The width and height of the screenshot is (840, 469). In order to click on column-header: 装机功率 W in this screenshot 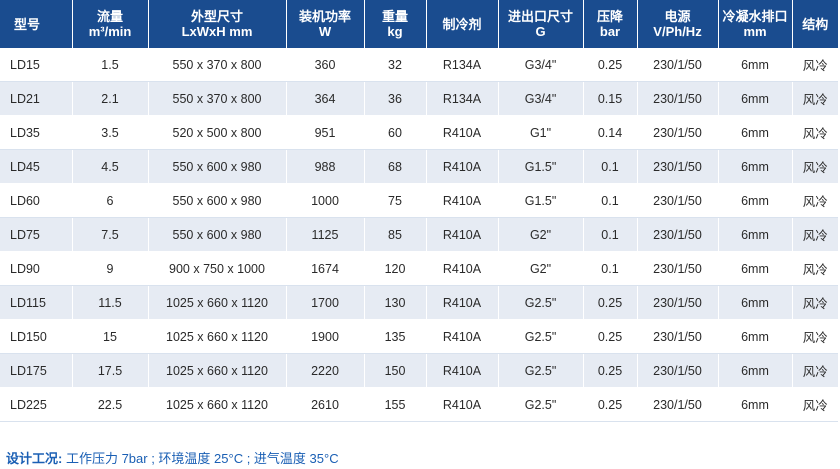, I will do `click(325, 24)`.